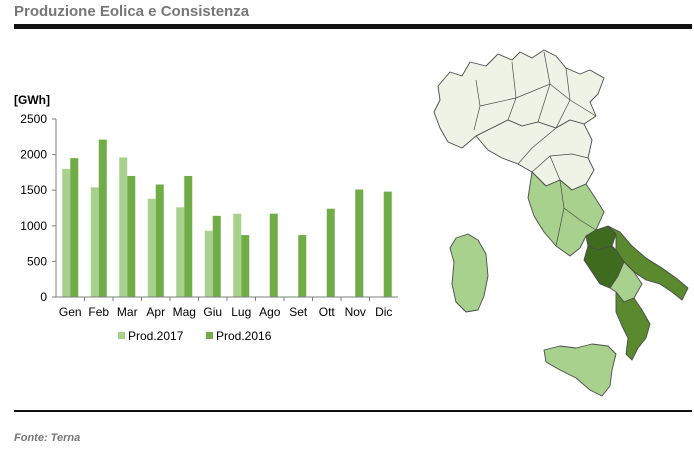 Image resolution: width=694 pixels, height=454 pixels. What do you see at coordinates (302, 266) in the screenshot?
I see `bar-prod-2016-set` at bounding box center [302, 266].